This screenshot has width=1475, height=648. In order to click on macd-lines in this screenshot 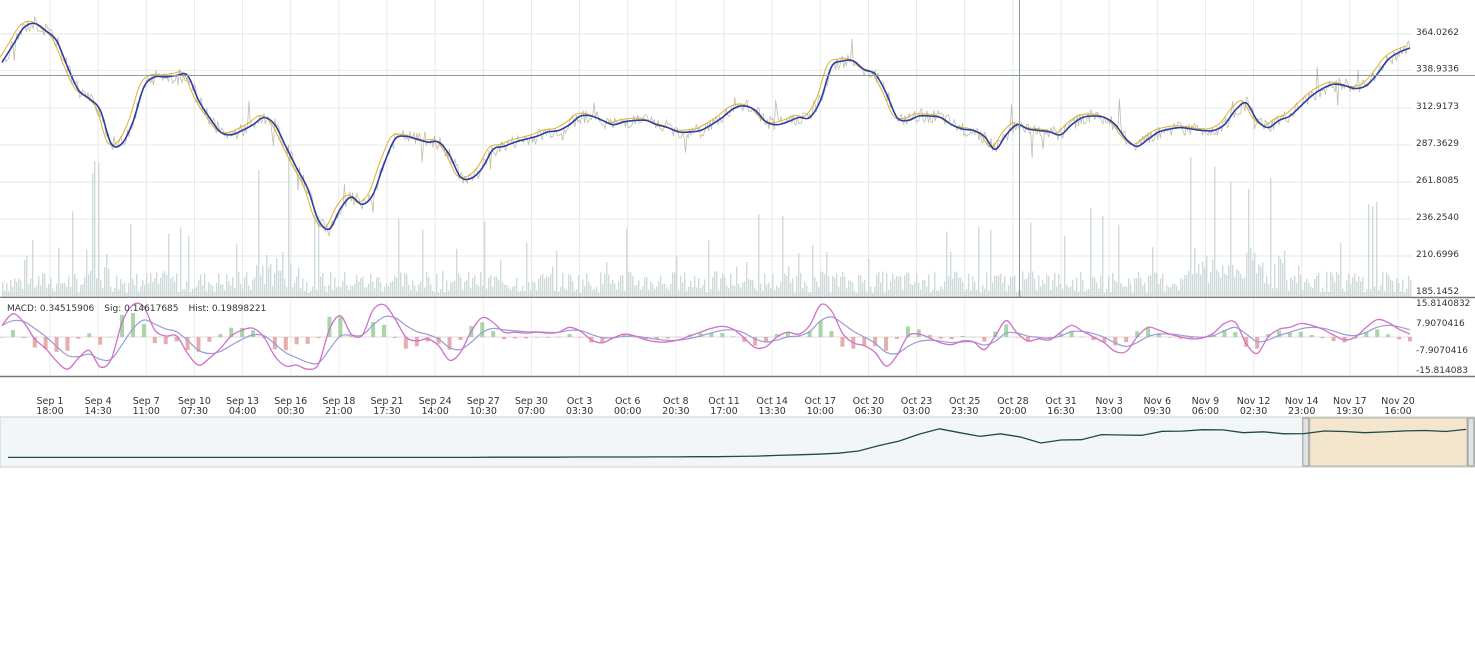, I will do `click(706, 336)`.